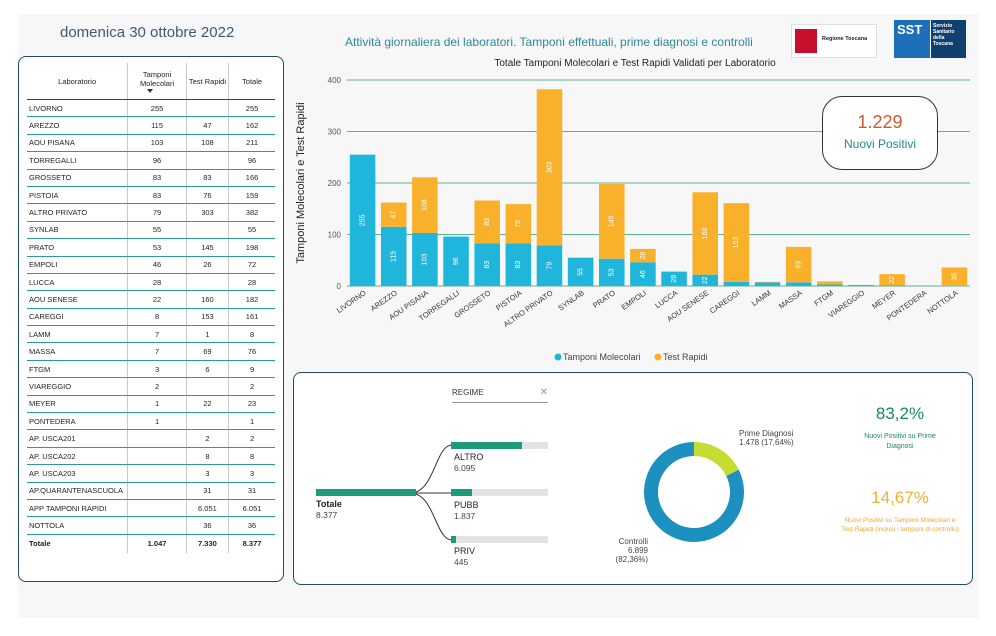  Describe the element at coordinates (208, 81) in the screenshot. I see `column-header-test-rapidi: Test Rapidi` at that location.